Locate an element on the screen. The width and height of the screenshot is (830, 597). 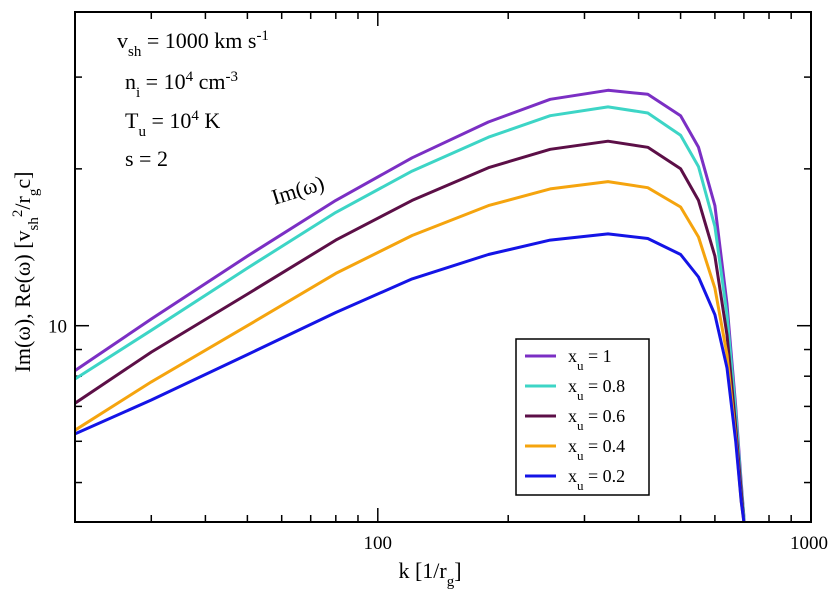
x-tick-label: 1000 is located at coordinates (809, 543).